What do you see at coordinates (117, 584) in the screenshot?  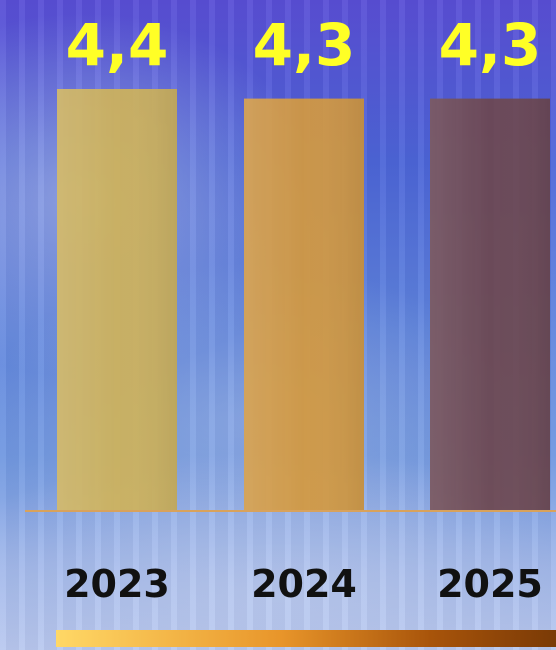 I see `category-label-2023: 2023` at bounding box center [117, 584].